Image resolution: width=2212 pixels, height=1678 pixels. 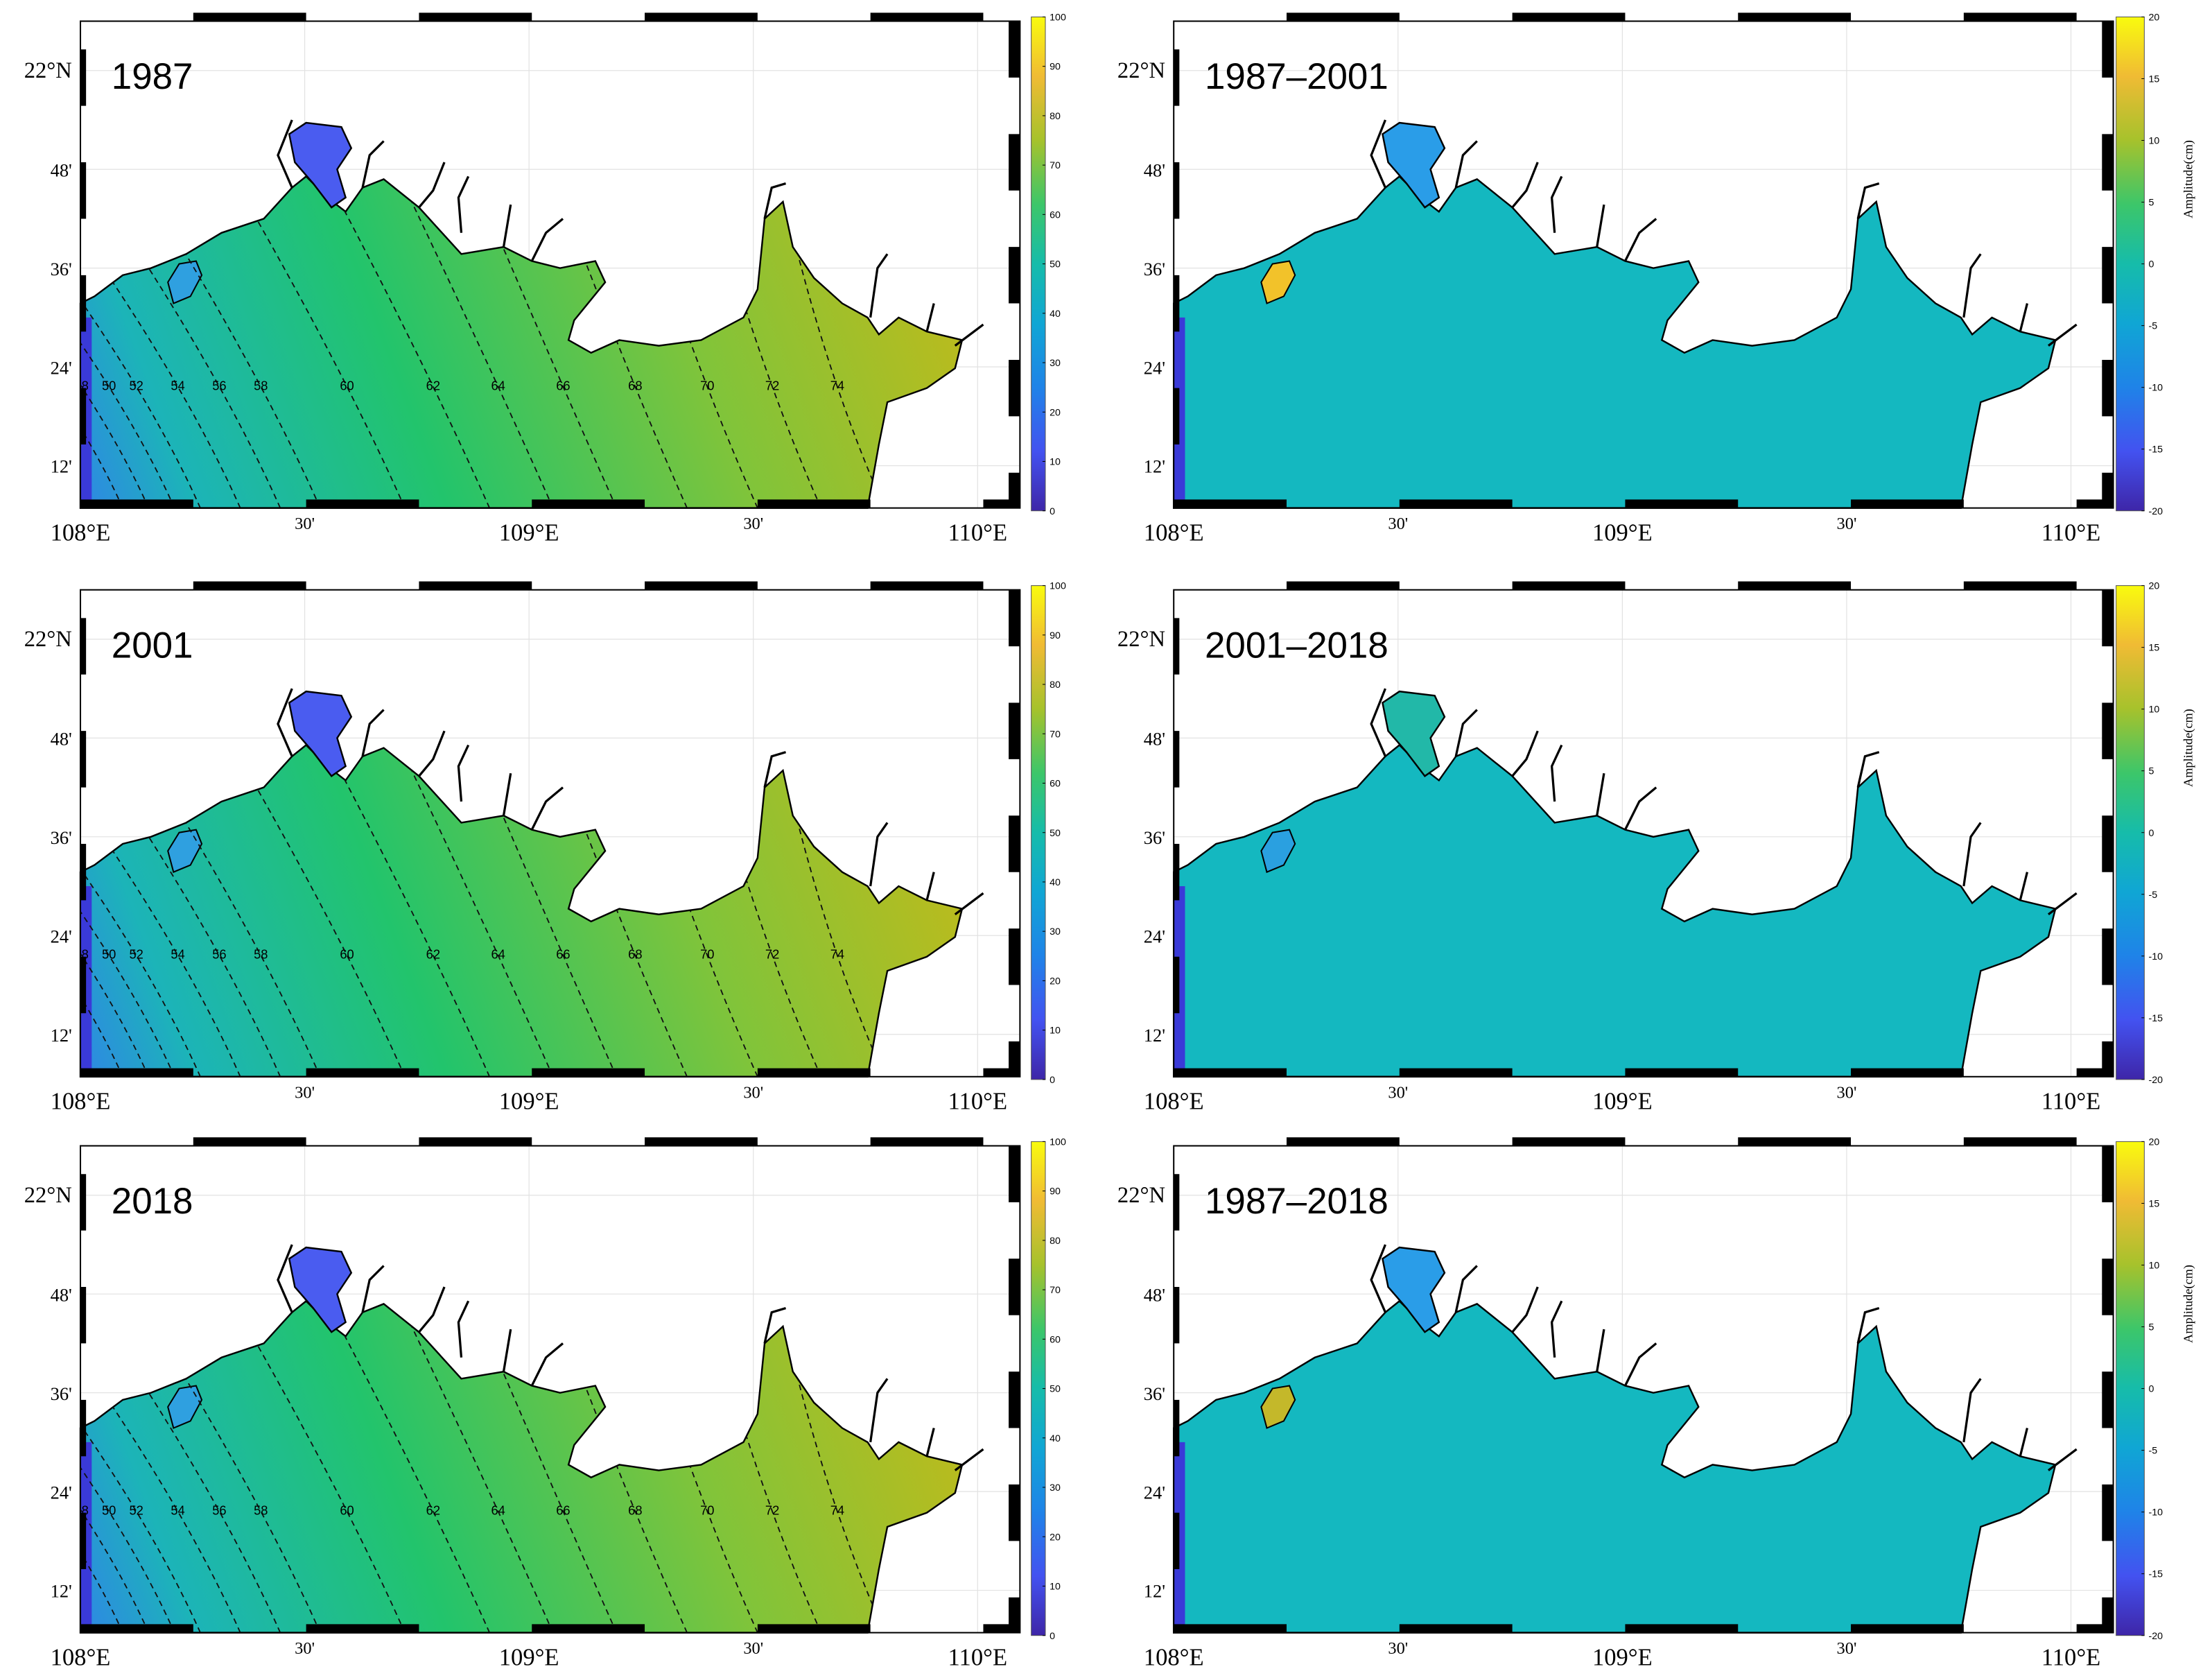 What do you see at coordinates (2155, 1575) in the screenshot?
I see `colorbar-tick-label: -15` at bounding box center [2155, 1575].